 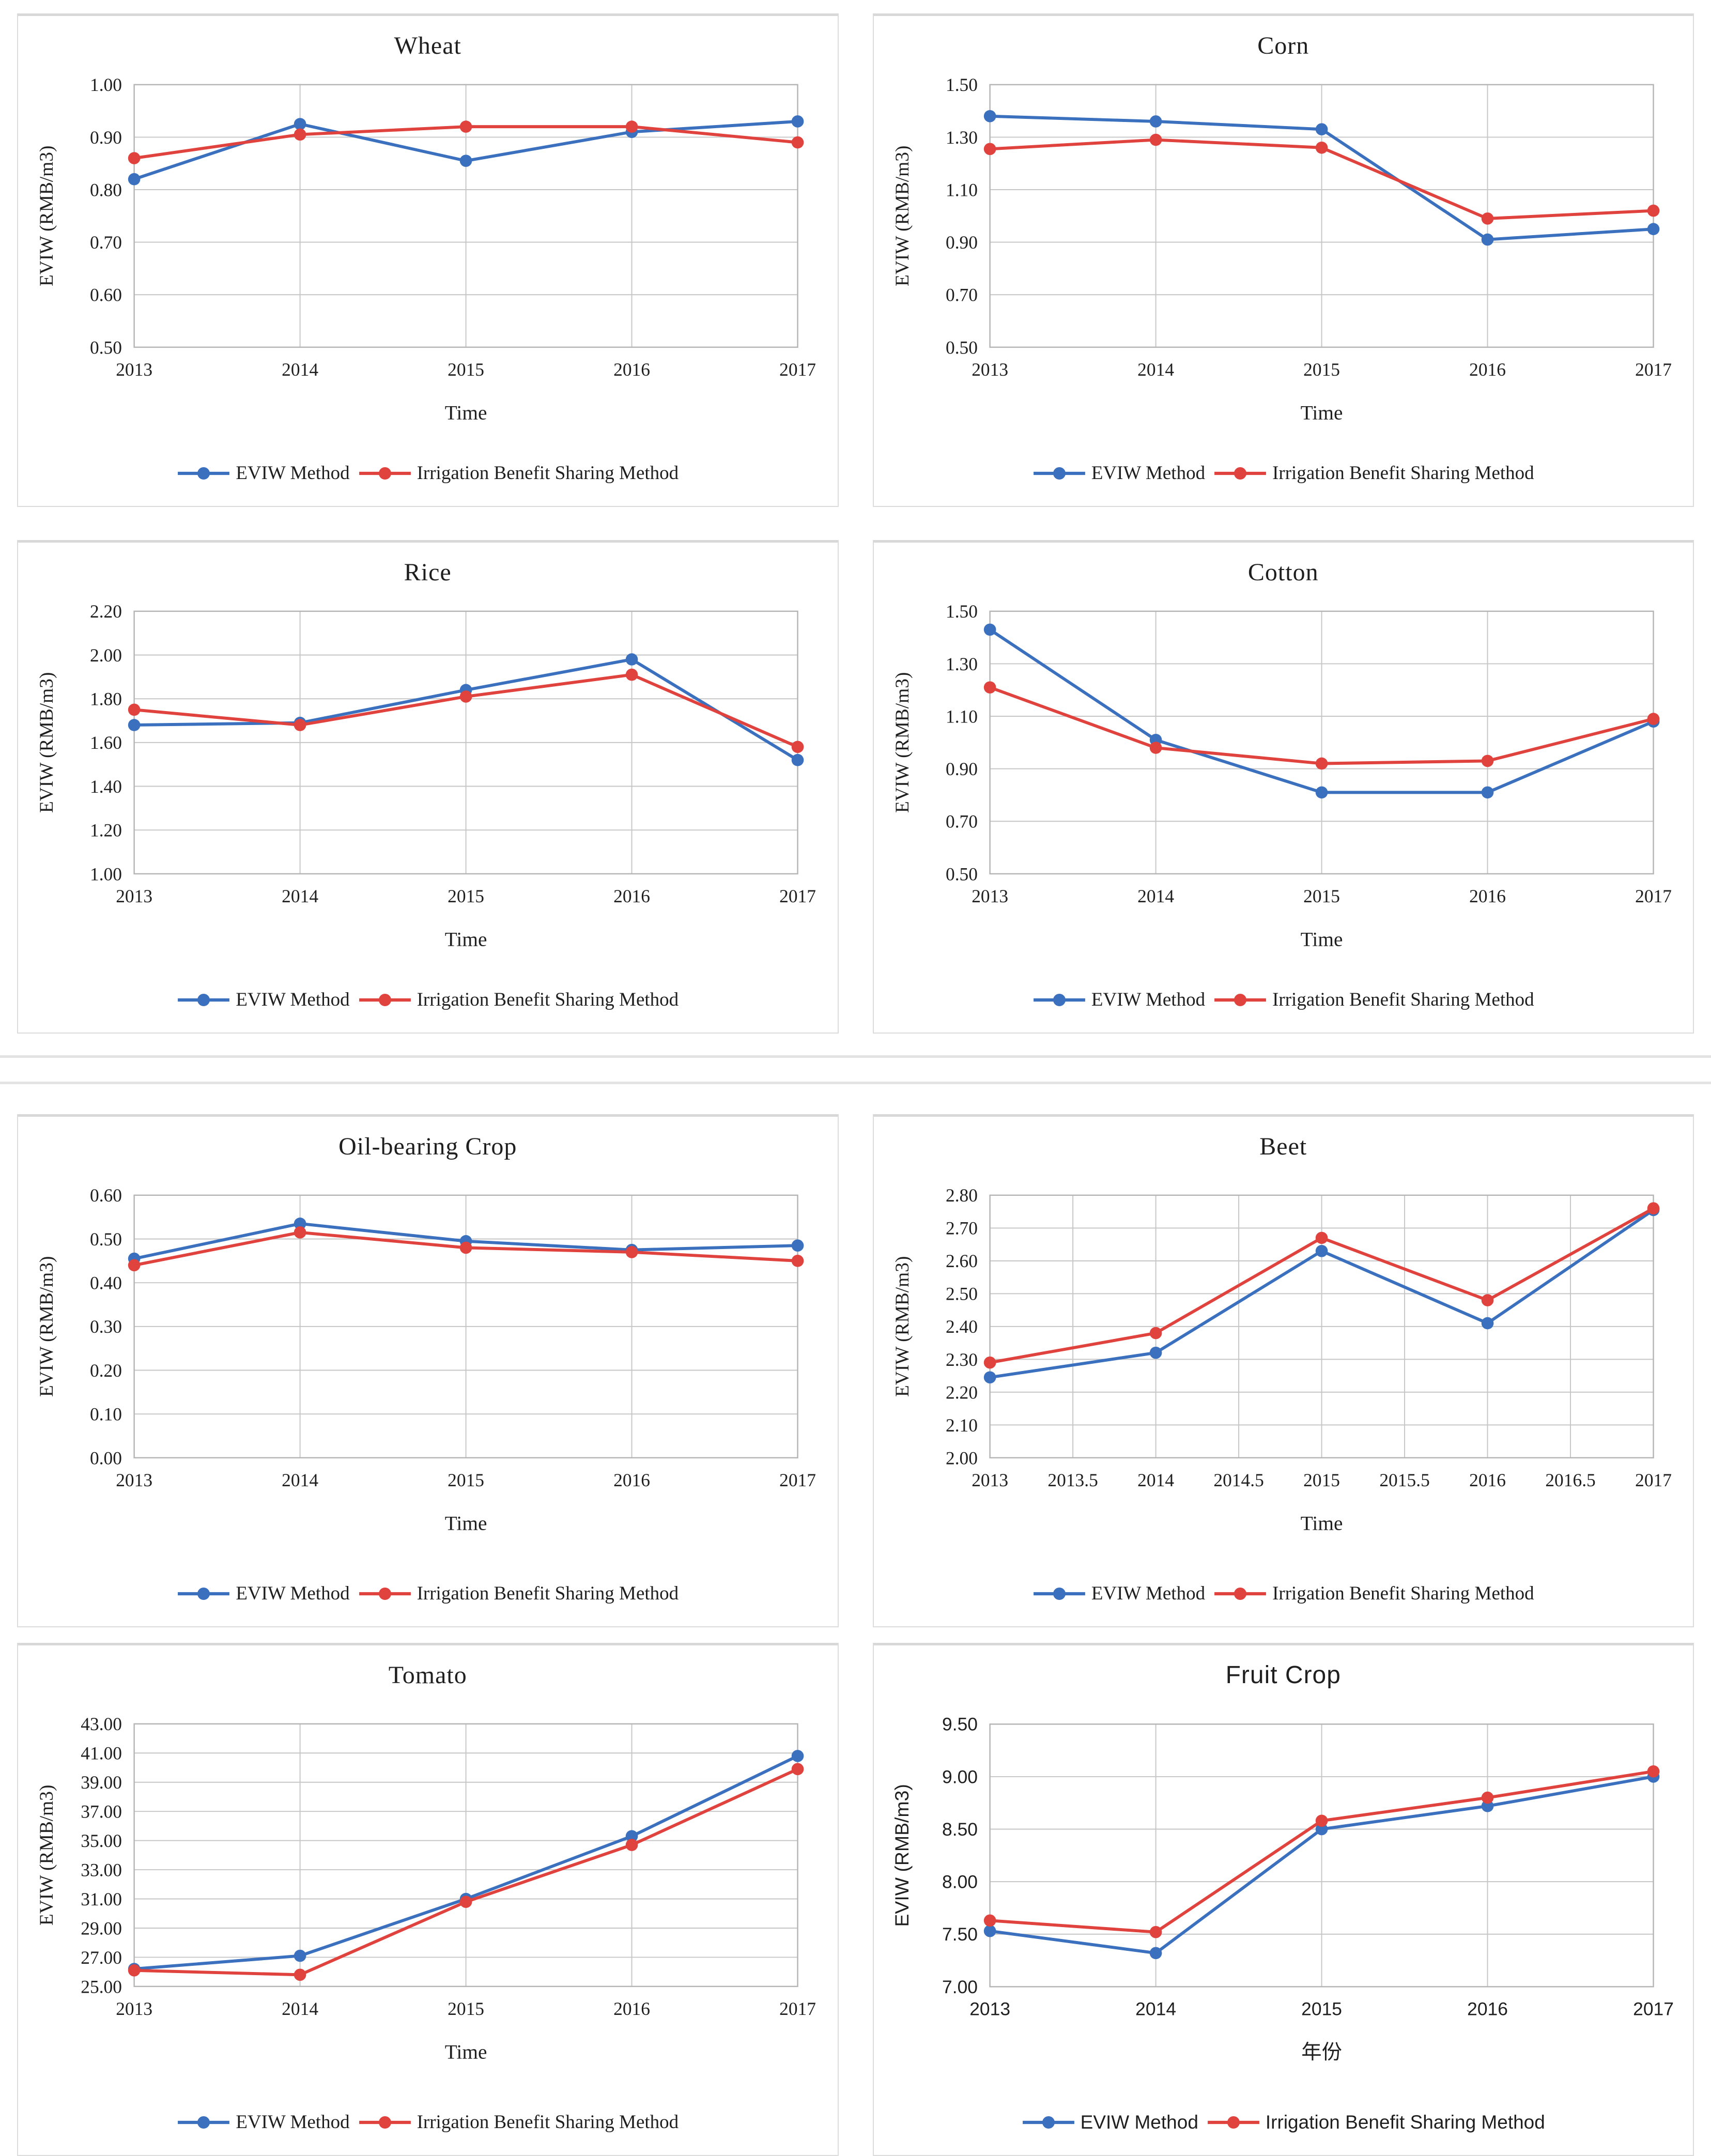 I want to click on y-tick-label: 8.00, so click(x=960, y=1882).